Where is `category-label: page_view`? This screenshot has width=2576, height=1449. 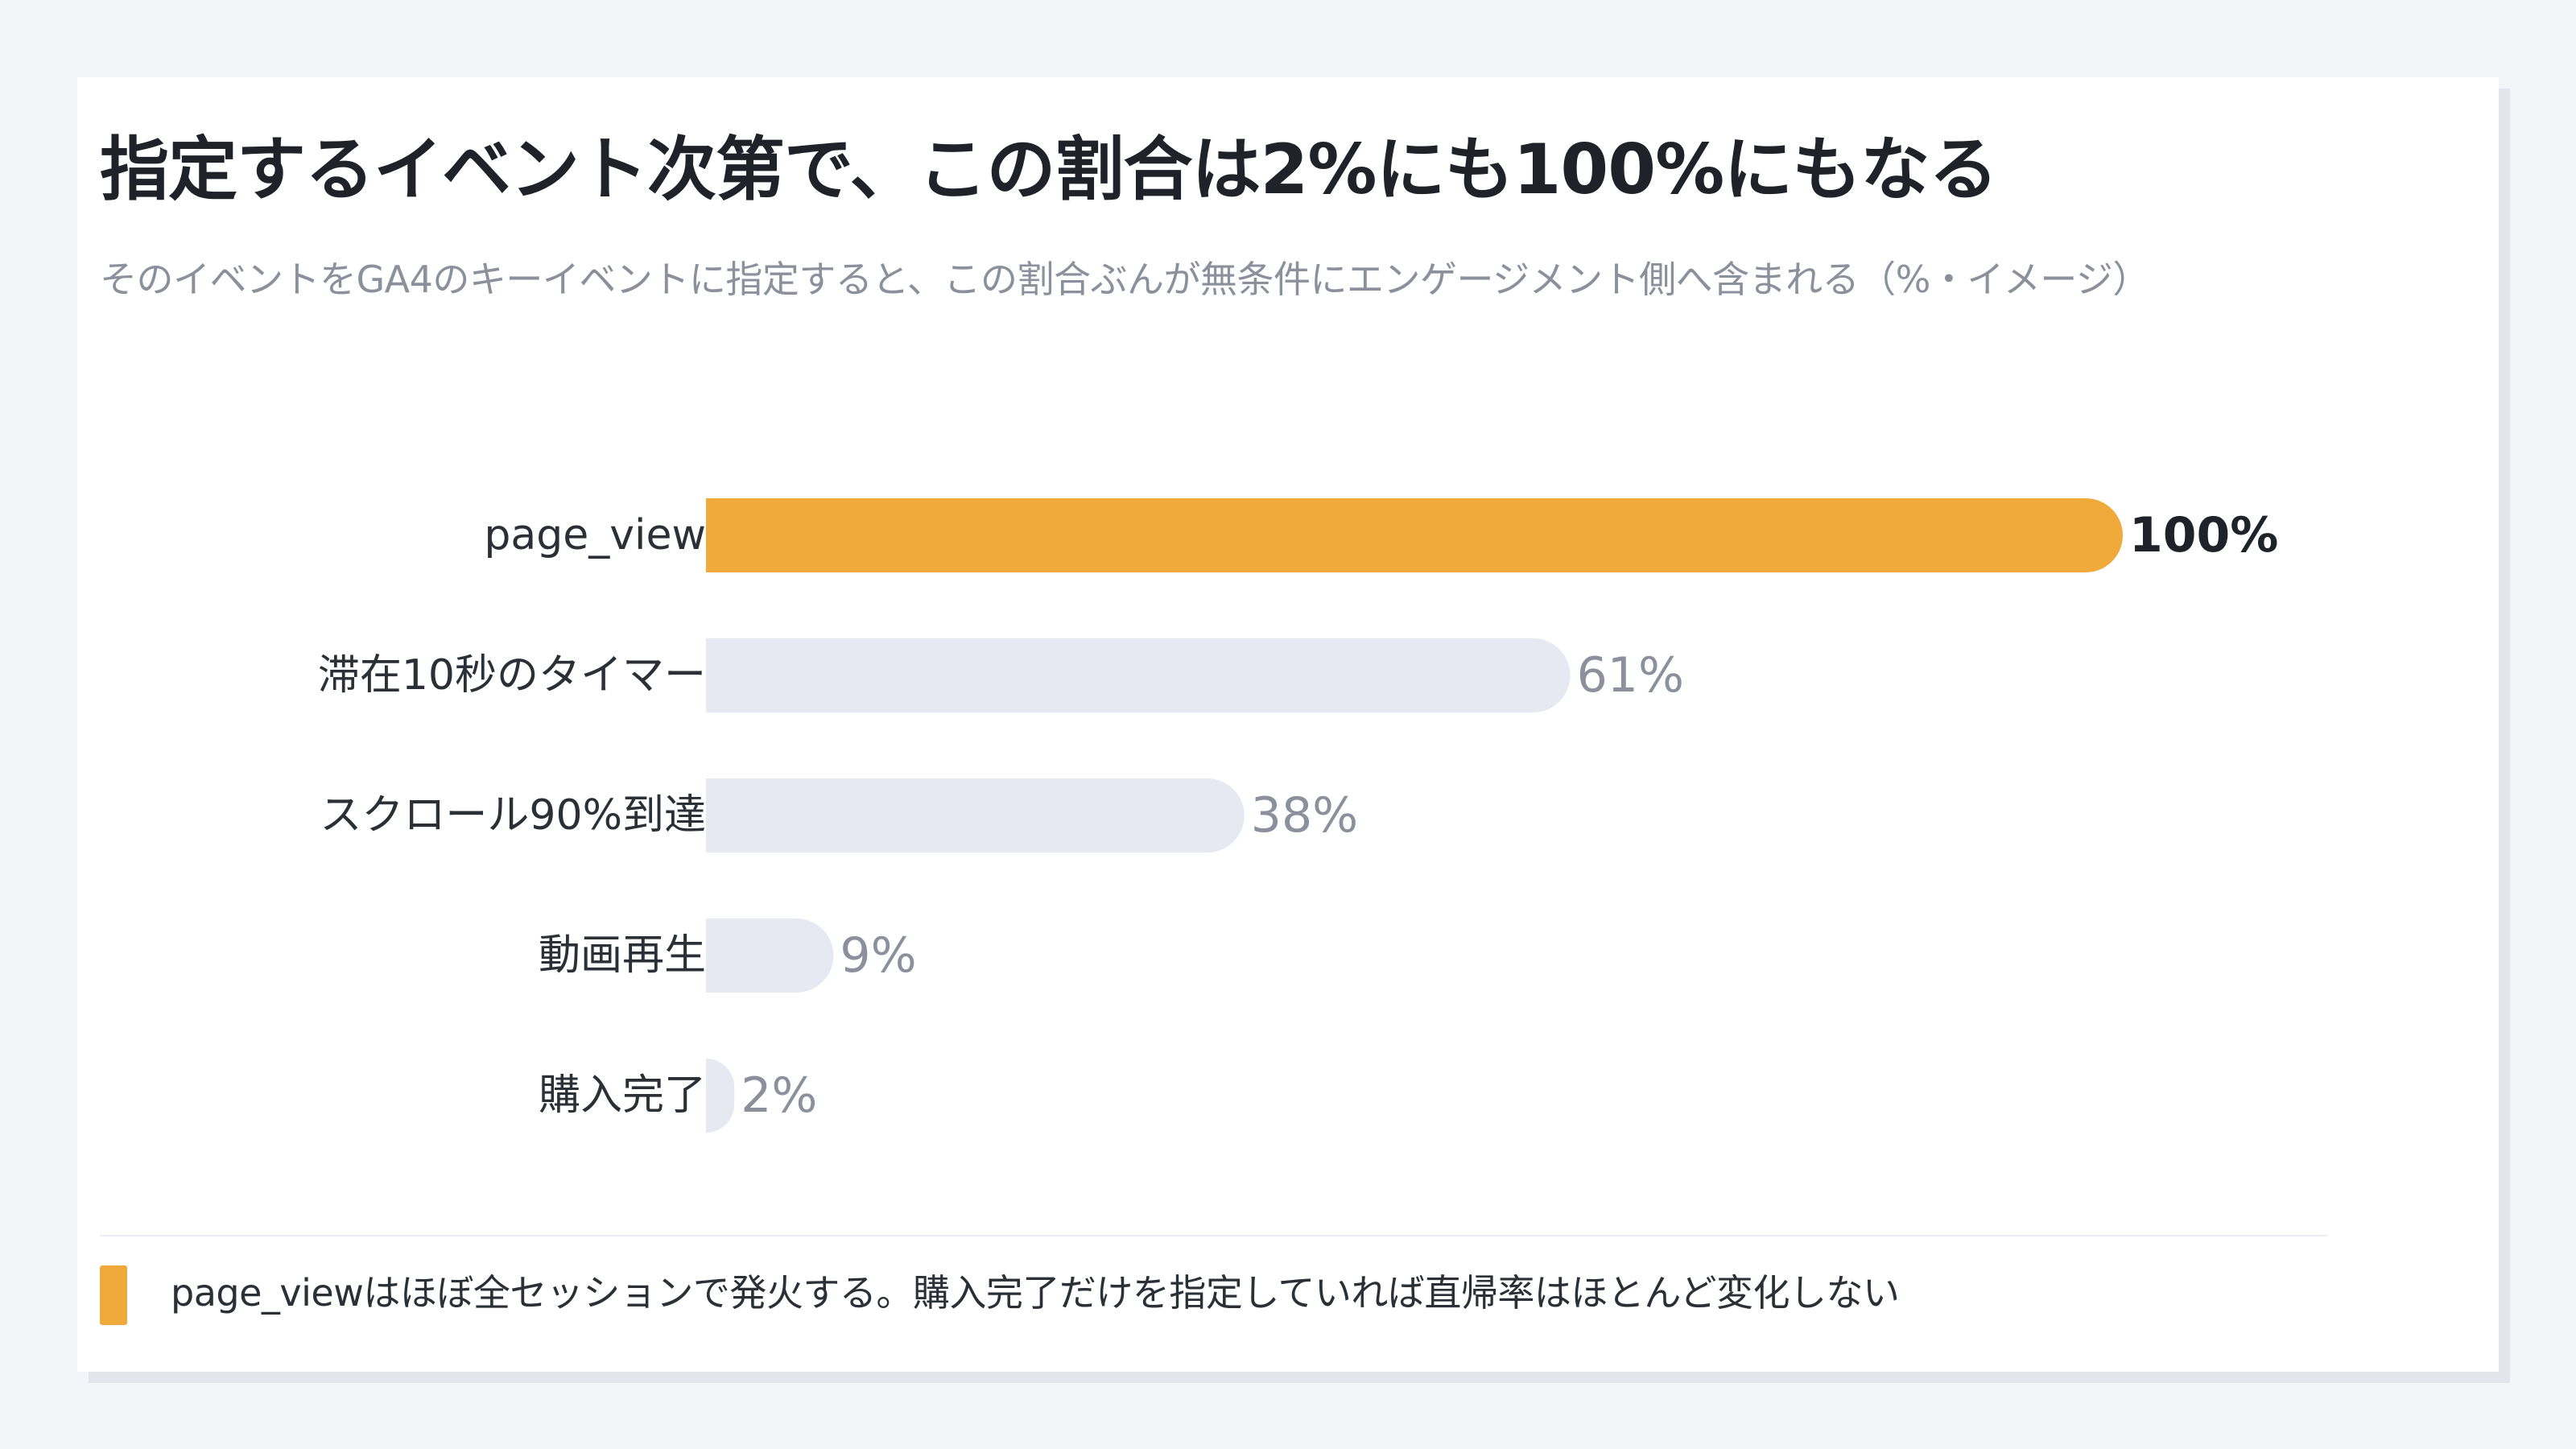
category-label: page_view is located at coordinates (595, 535).